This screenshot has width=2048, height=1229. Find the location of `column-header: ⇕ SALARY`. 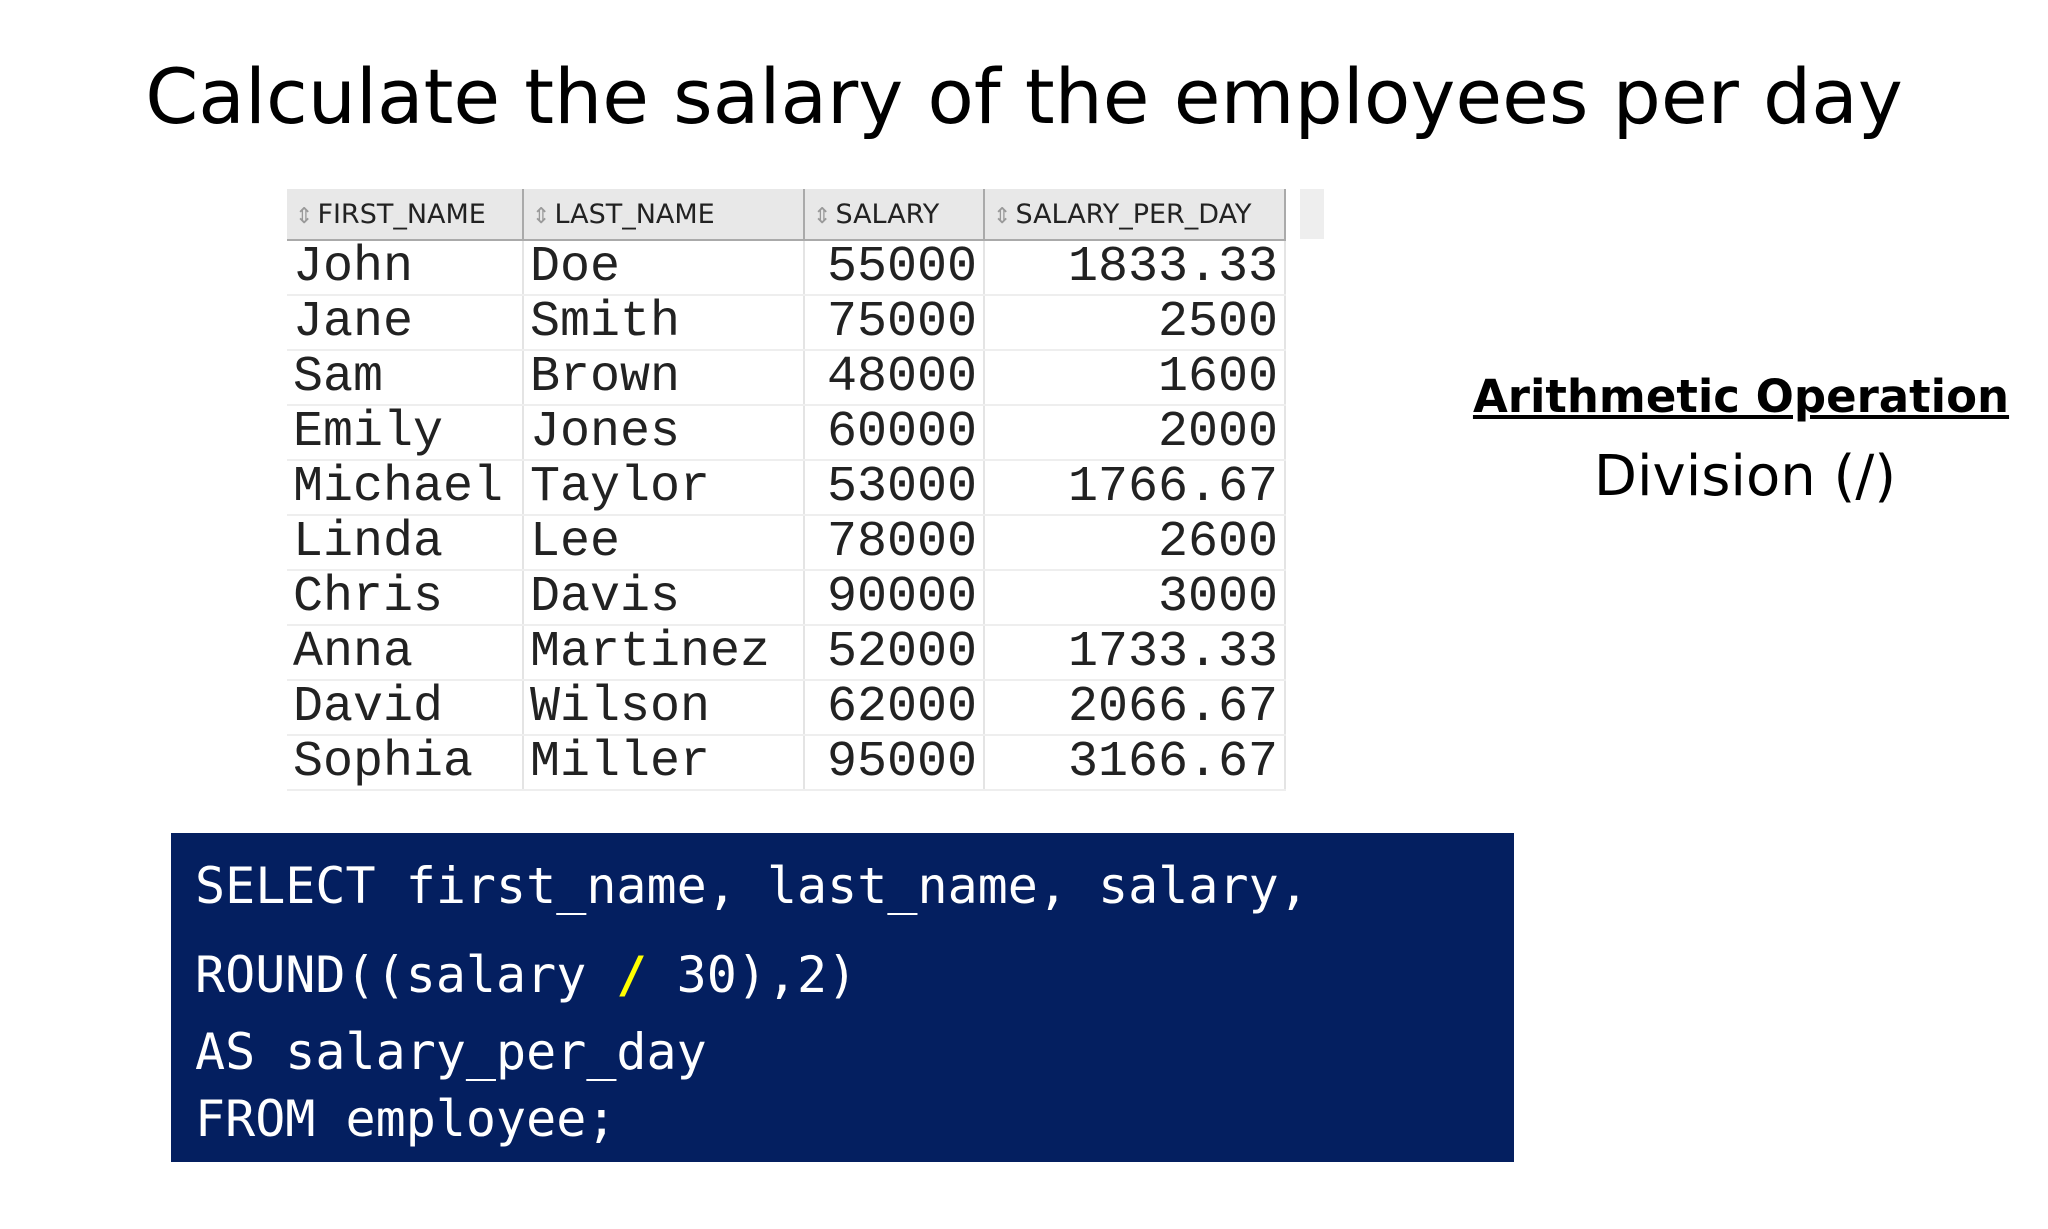

column-header: ⇕ SALARY is located at coordinates (894, 215).